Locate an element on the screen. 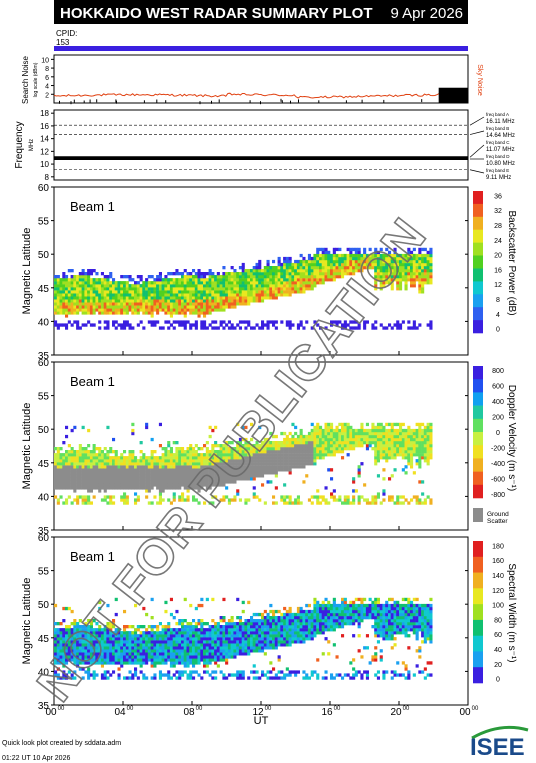 The width and height of the screenshot is (536, 763). lat-tick-label: 50 is located at coordinates (44, 255).